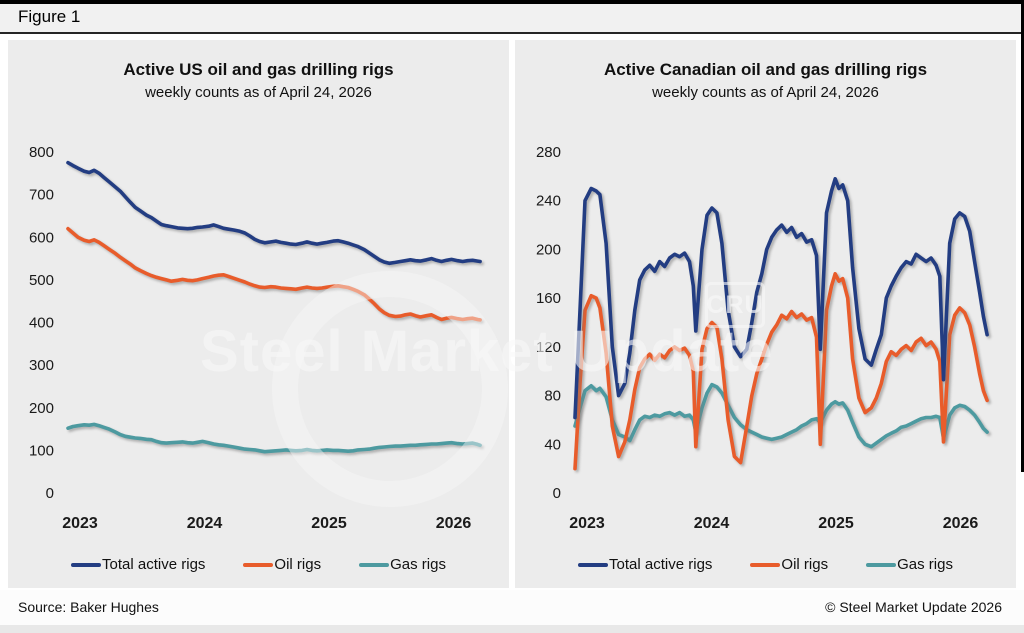  I want to click on canada-chart-subtitle: weekly counts as of April 24, 2026, so click(765, 92).